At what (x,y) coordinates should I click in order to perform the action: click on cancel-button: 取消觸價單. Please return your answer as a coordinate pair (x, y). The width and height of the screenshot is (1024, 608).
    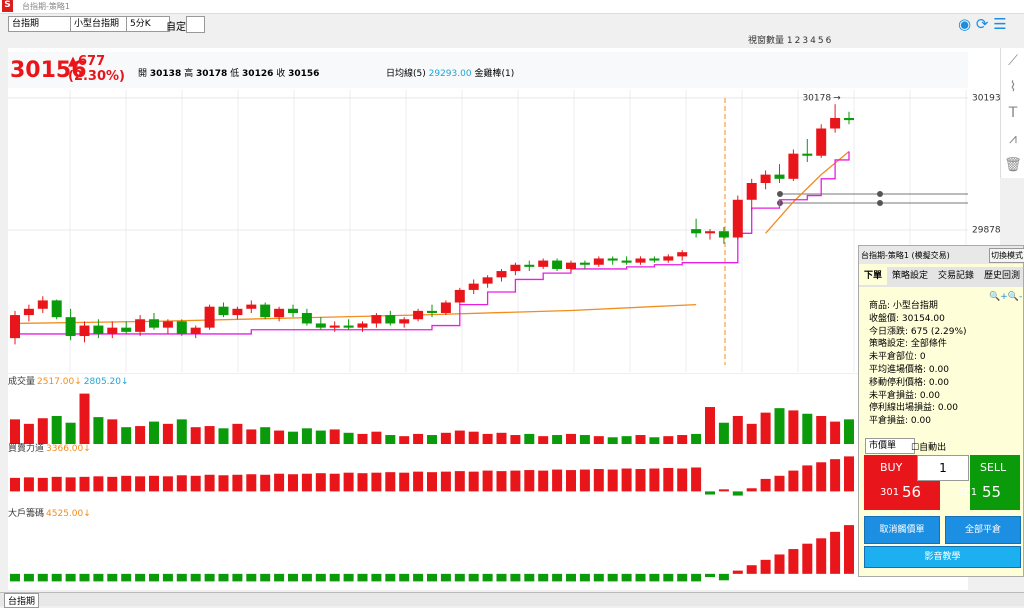
    Looking at the image, I should click on (902, 530).